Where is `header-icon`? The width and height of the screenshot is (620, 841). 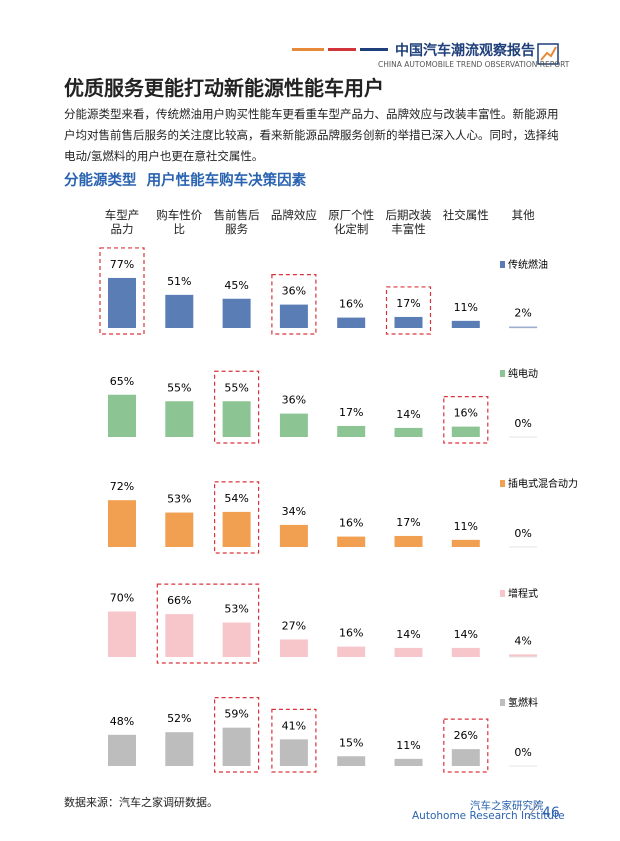
header-icon is located at coordinates (548, 53).